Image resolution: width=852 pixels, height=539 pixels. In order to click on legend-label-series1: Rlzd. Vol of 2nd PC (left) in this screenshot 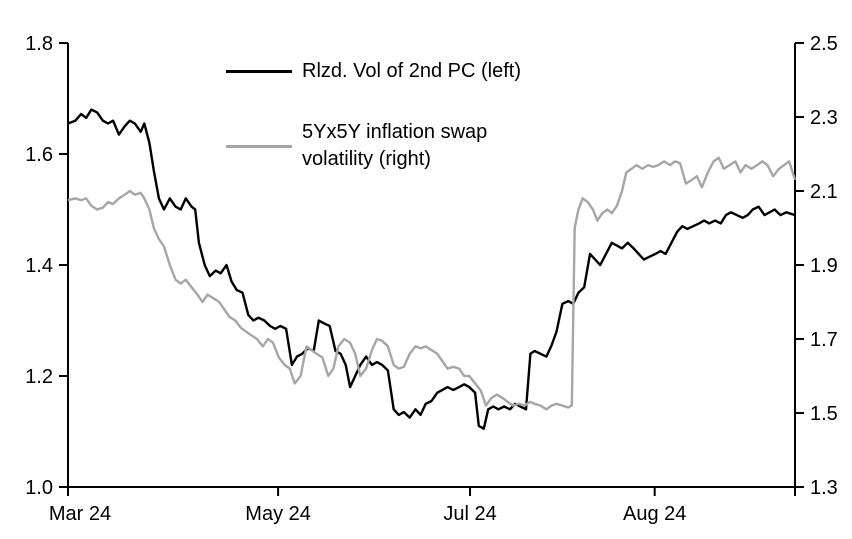, I will do `click(411, 71)`.